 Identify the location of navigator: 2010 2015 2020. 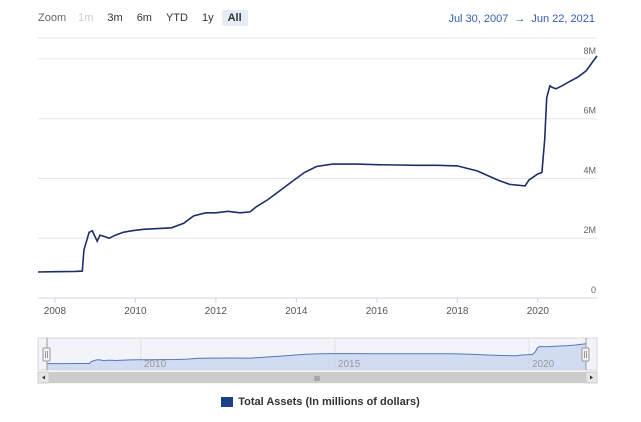
(317, 354).